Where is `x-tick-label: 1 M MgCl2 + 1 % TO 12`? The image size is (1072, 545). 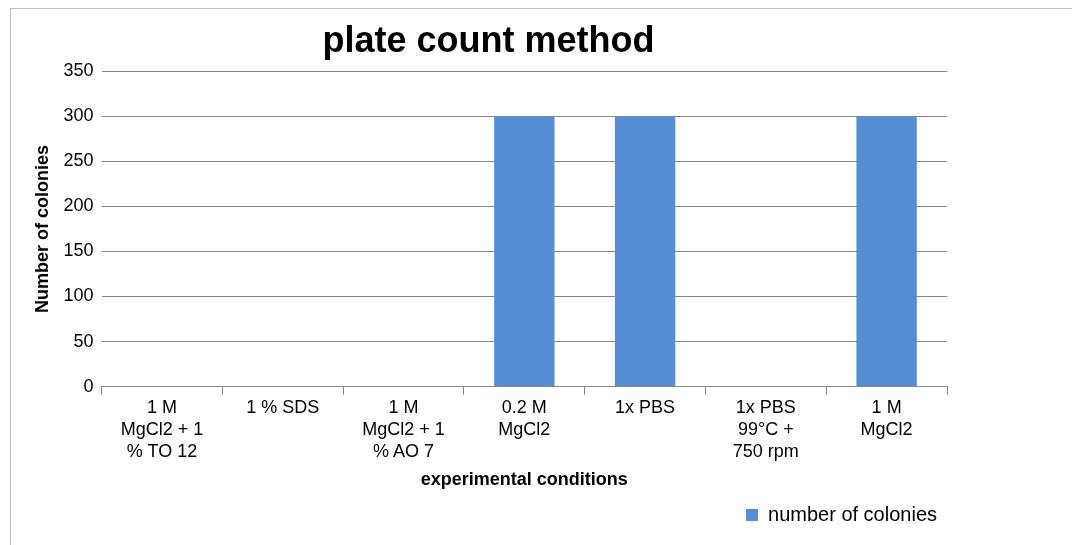 x-tick-label: 1 M MgCl2 + 1 % TO 12 is located at coordinates (162, 429).